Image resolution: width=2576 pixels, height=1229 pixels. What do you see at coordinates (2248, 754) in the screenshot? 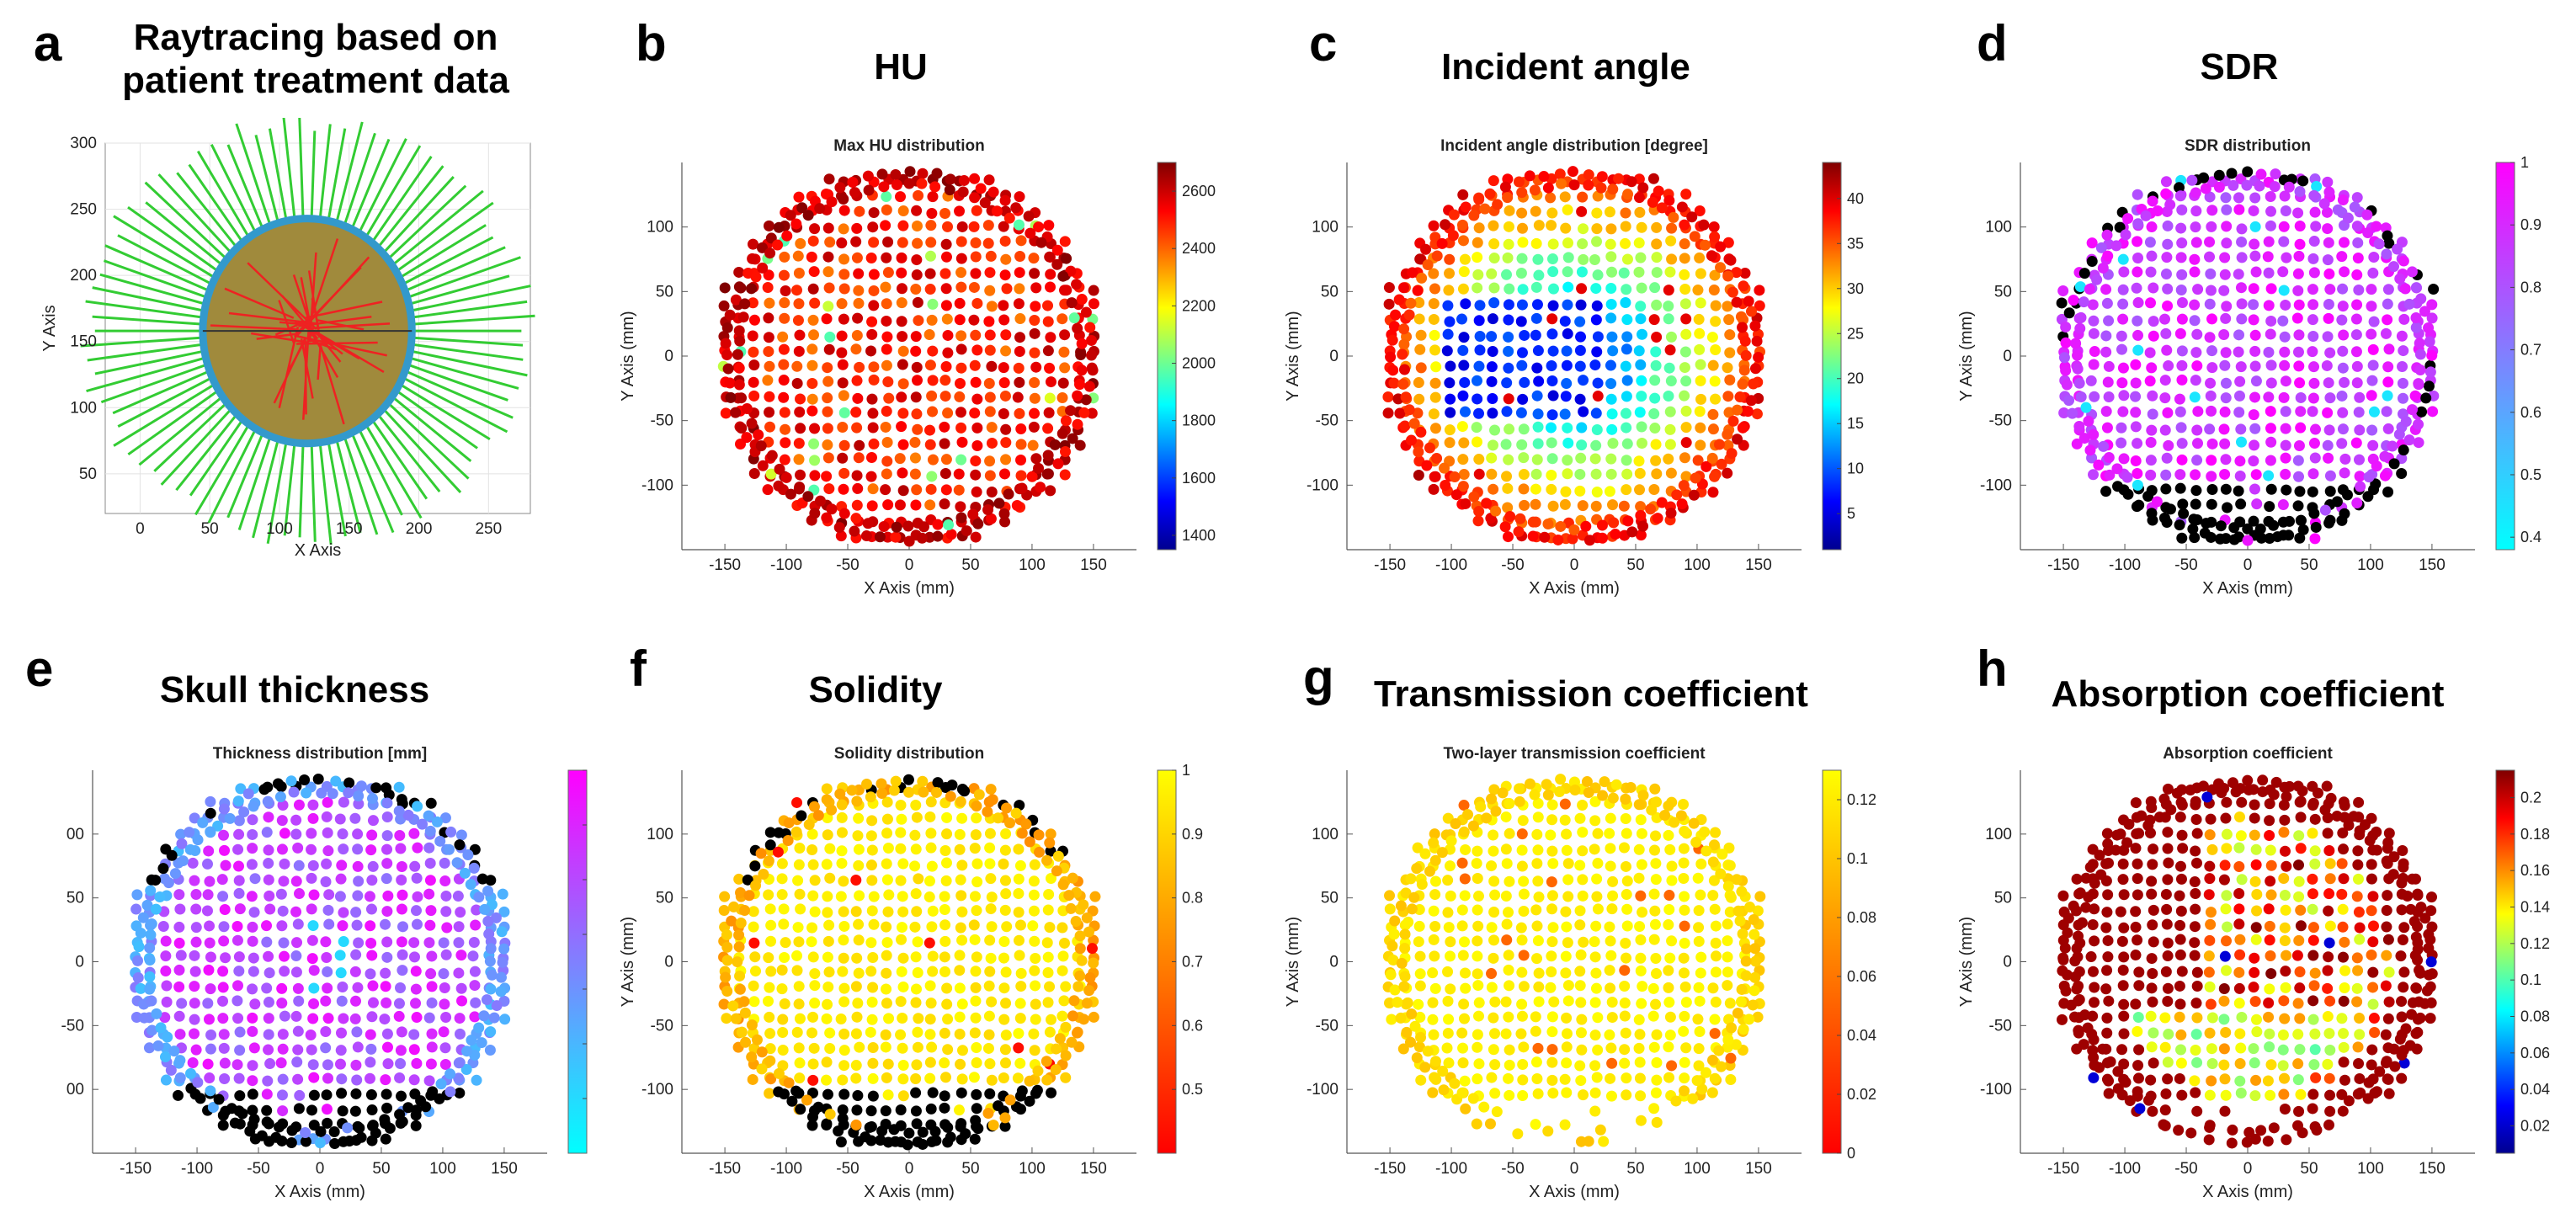
I see `plot-title: Absorption coefficient` at bounding box center [2248, 754].